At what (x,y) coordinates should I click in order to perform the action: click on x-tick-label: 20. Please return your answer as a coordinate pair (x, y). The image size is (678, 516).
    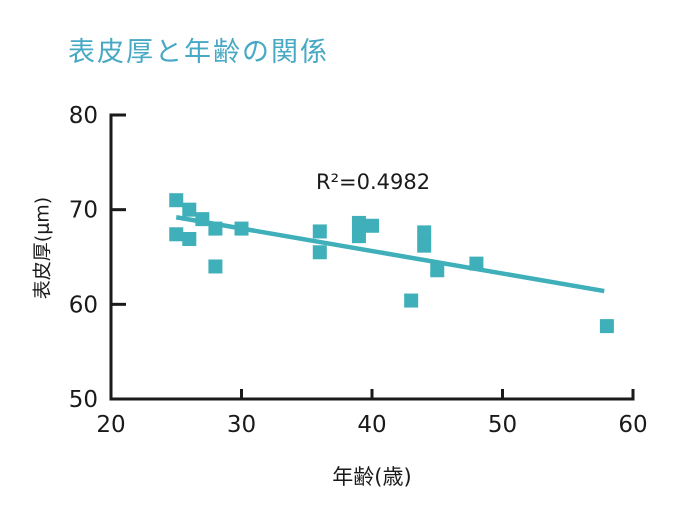
    Looking at the image, I should click on (110, 425).